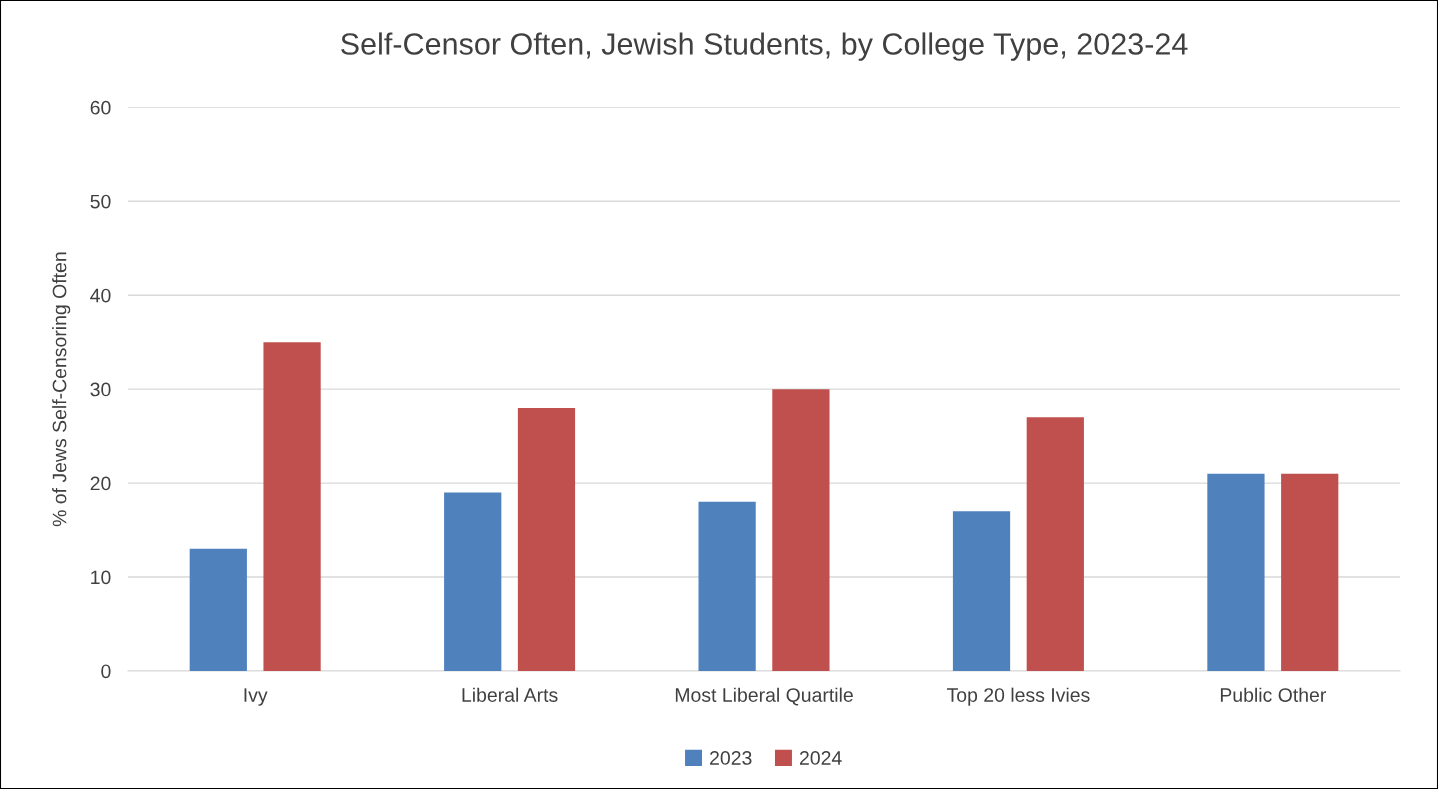 The height and width of the screenshot is (789, 1438). I want to click on y-axis-title: % of Jews Self-Censoring Often, so click(61, 389).